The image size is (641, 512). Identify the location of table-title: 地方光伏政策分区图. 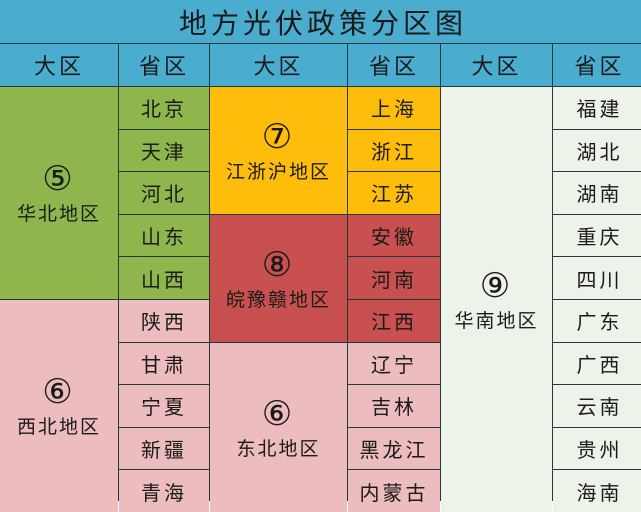
(320, 21).